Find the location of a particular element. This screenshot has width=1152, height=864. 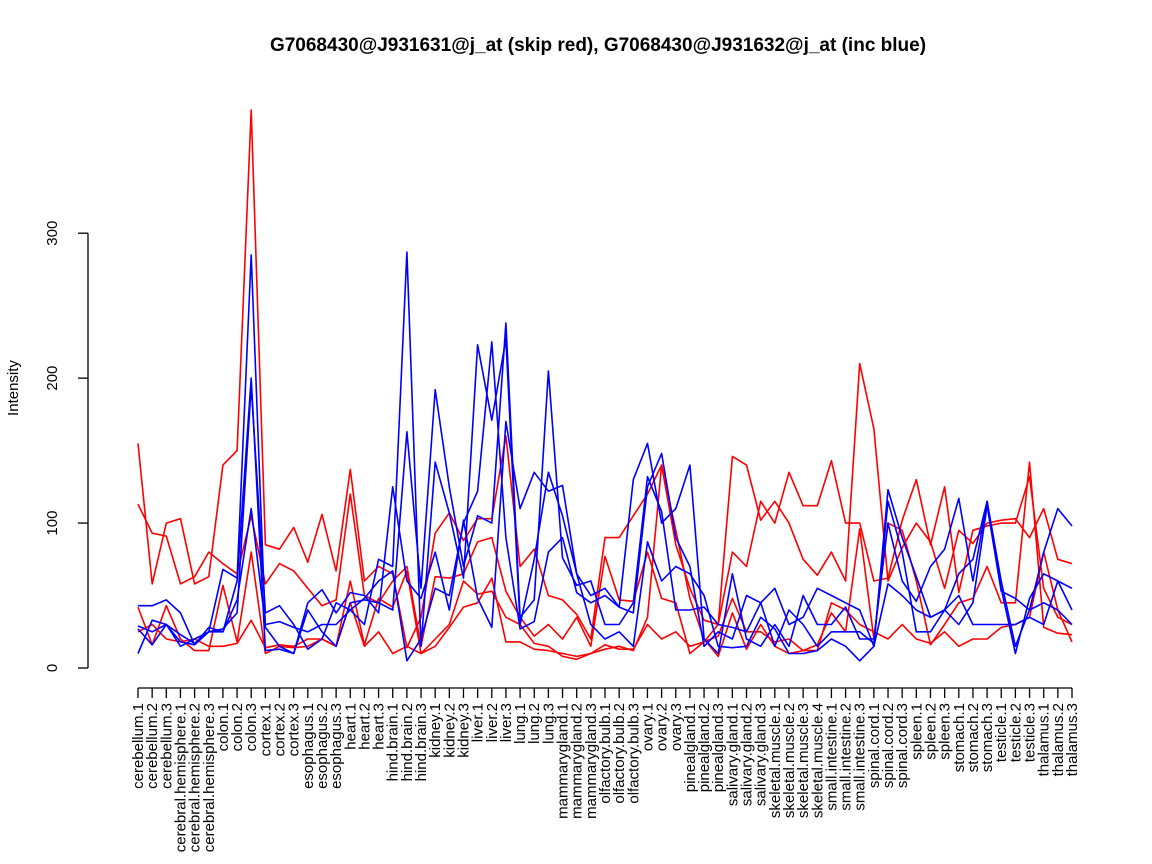

x-tick-label: cortex.3 is located at coordinates (294, 729).